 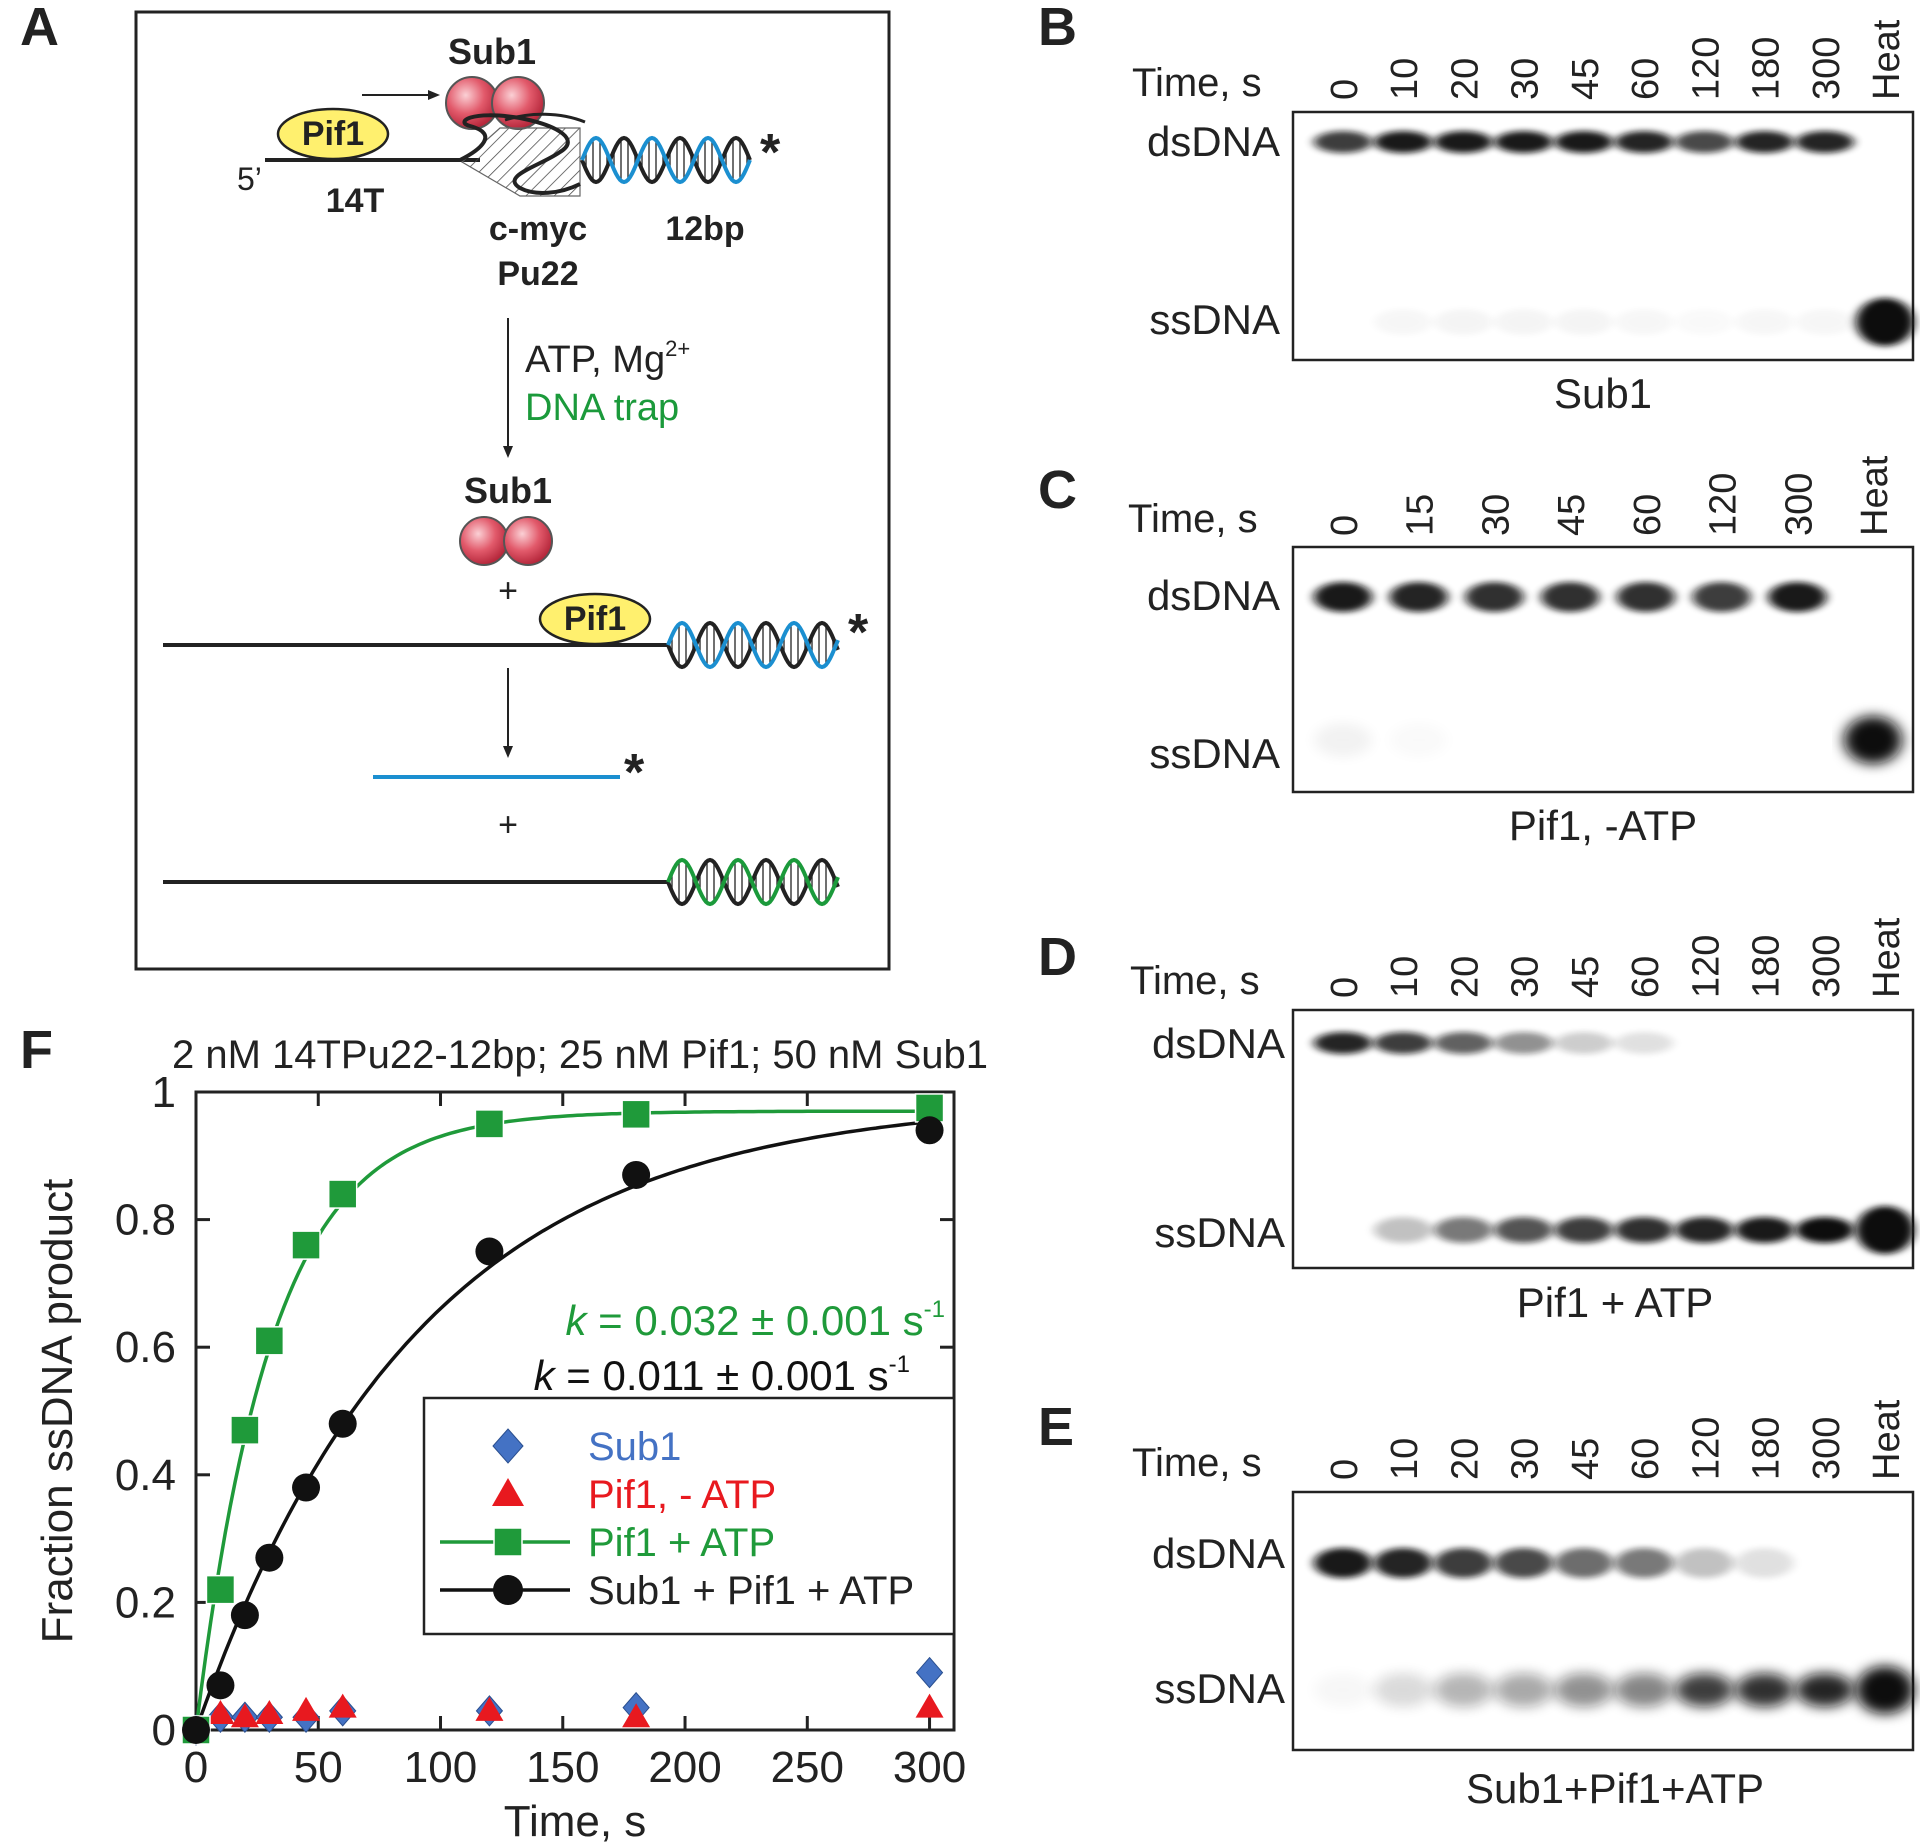 I want to click on pif1-label-mid: Pif1, so click(x=595, y=619).